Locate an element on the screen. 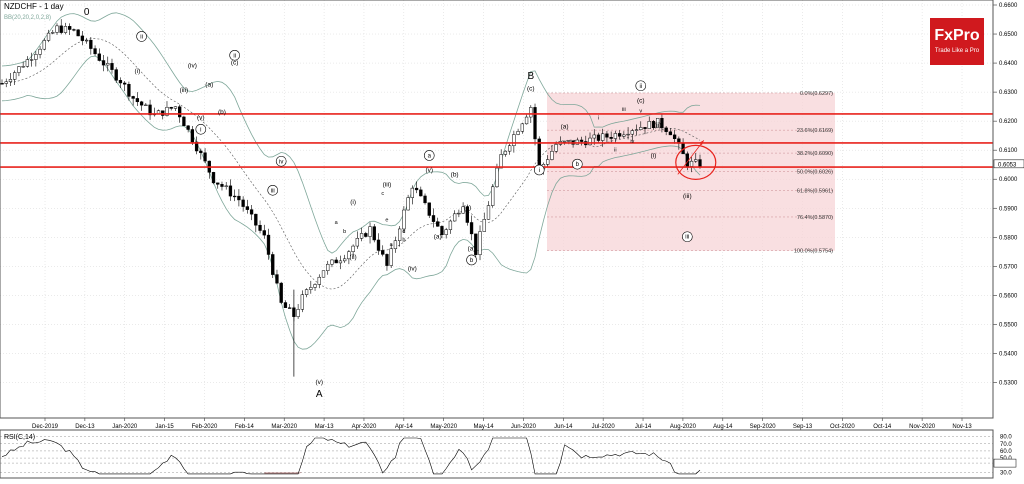  price-tick-label: 0.6600 is located at coordinates (1008, 6).